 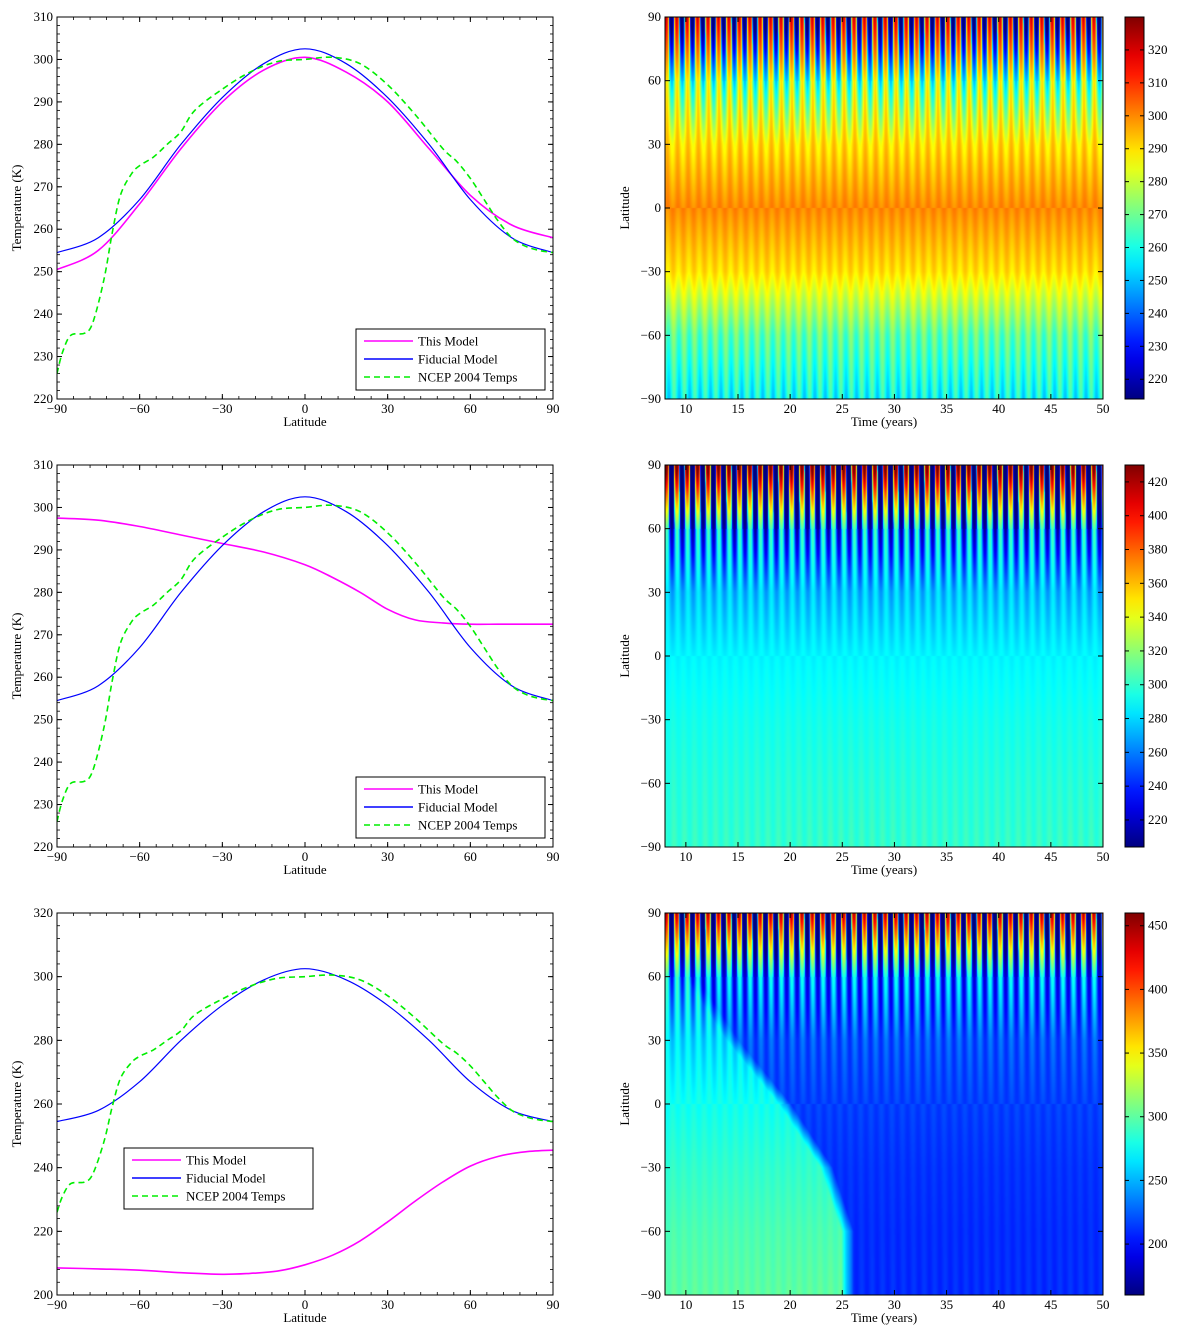 What do you see at coordinates (305, 1212) in the screenshot?
I see `series-line-this-model` at bounding box center [305, 1212].